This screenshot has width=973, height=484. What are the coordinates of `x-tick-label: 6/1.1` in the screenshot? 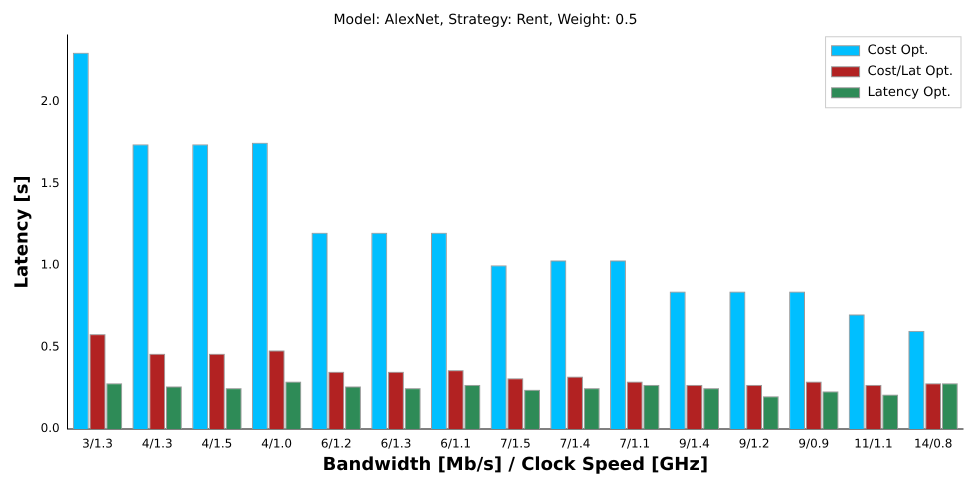 It's located at (456, 443).